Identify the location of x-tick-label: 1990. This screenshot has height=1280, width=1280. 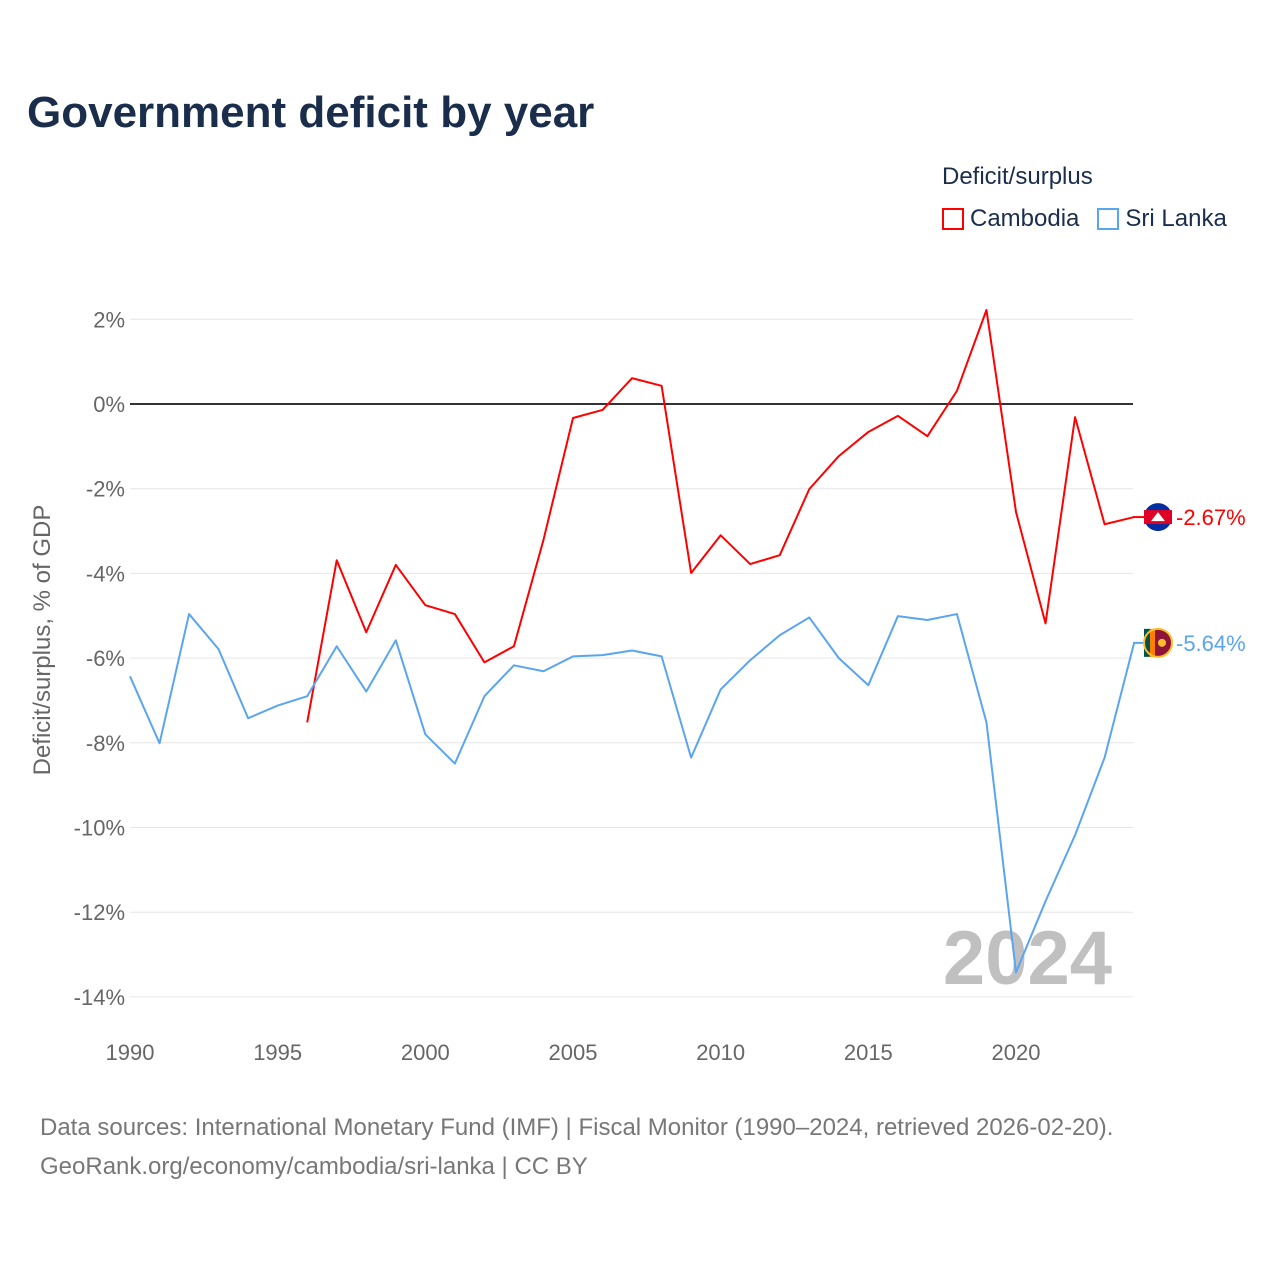
(130, 1052).